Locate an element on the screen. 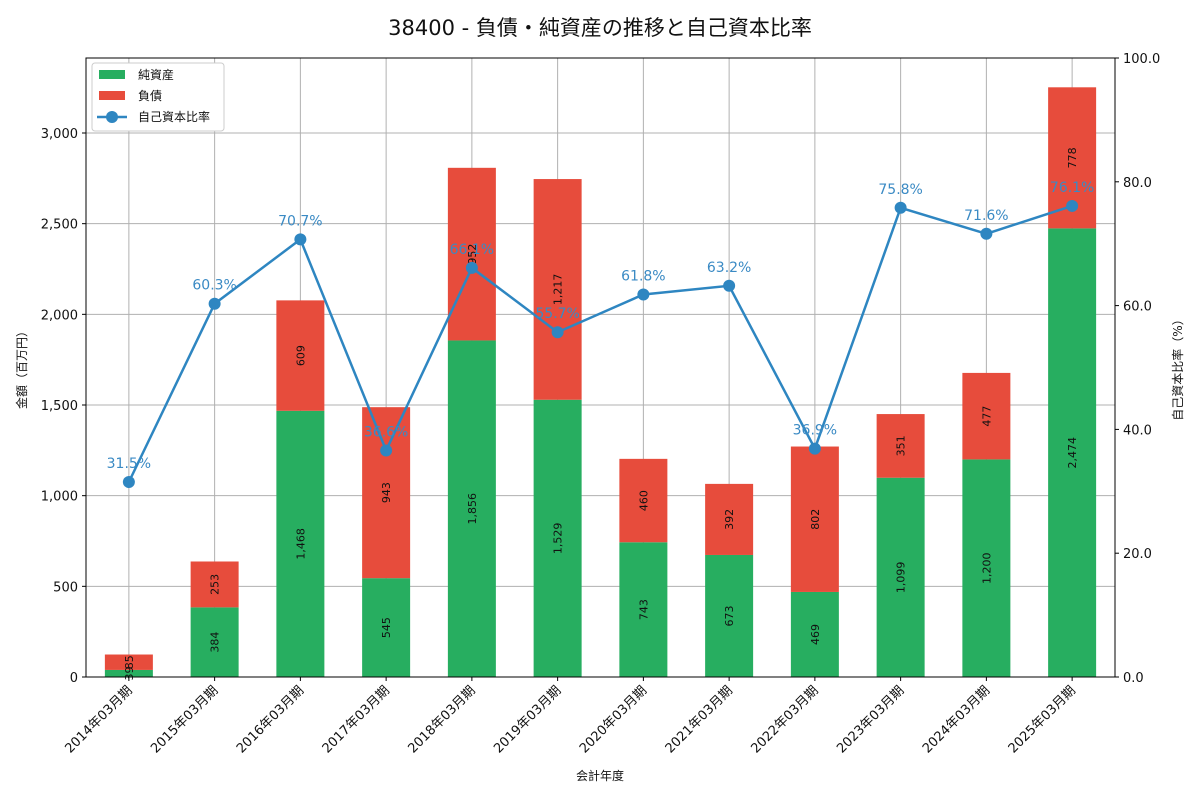 This screenshot has width=1200, height=800. legend-swatch-net-assets is located at coordinates (112, 74).